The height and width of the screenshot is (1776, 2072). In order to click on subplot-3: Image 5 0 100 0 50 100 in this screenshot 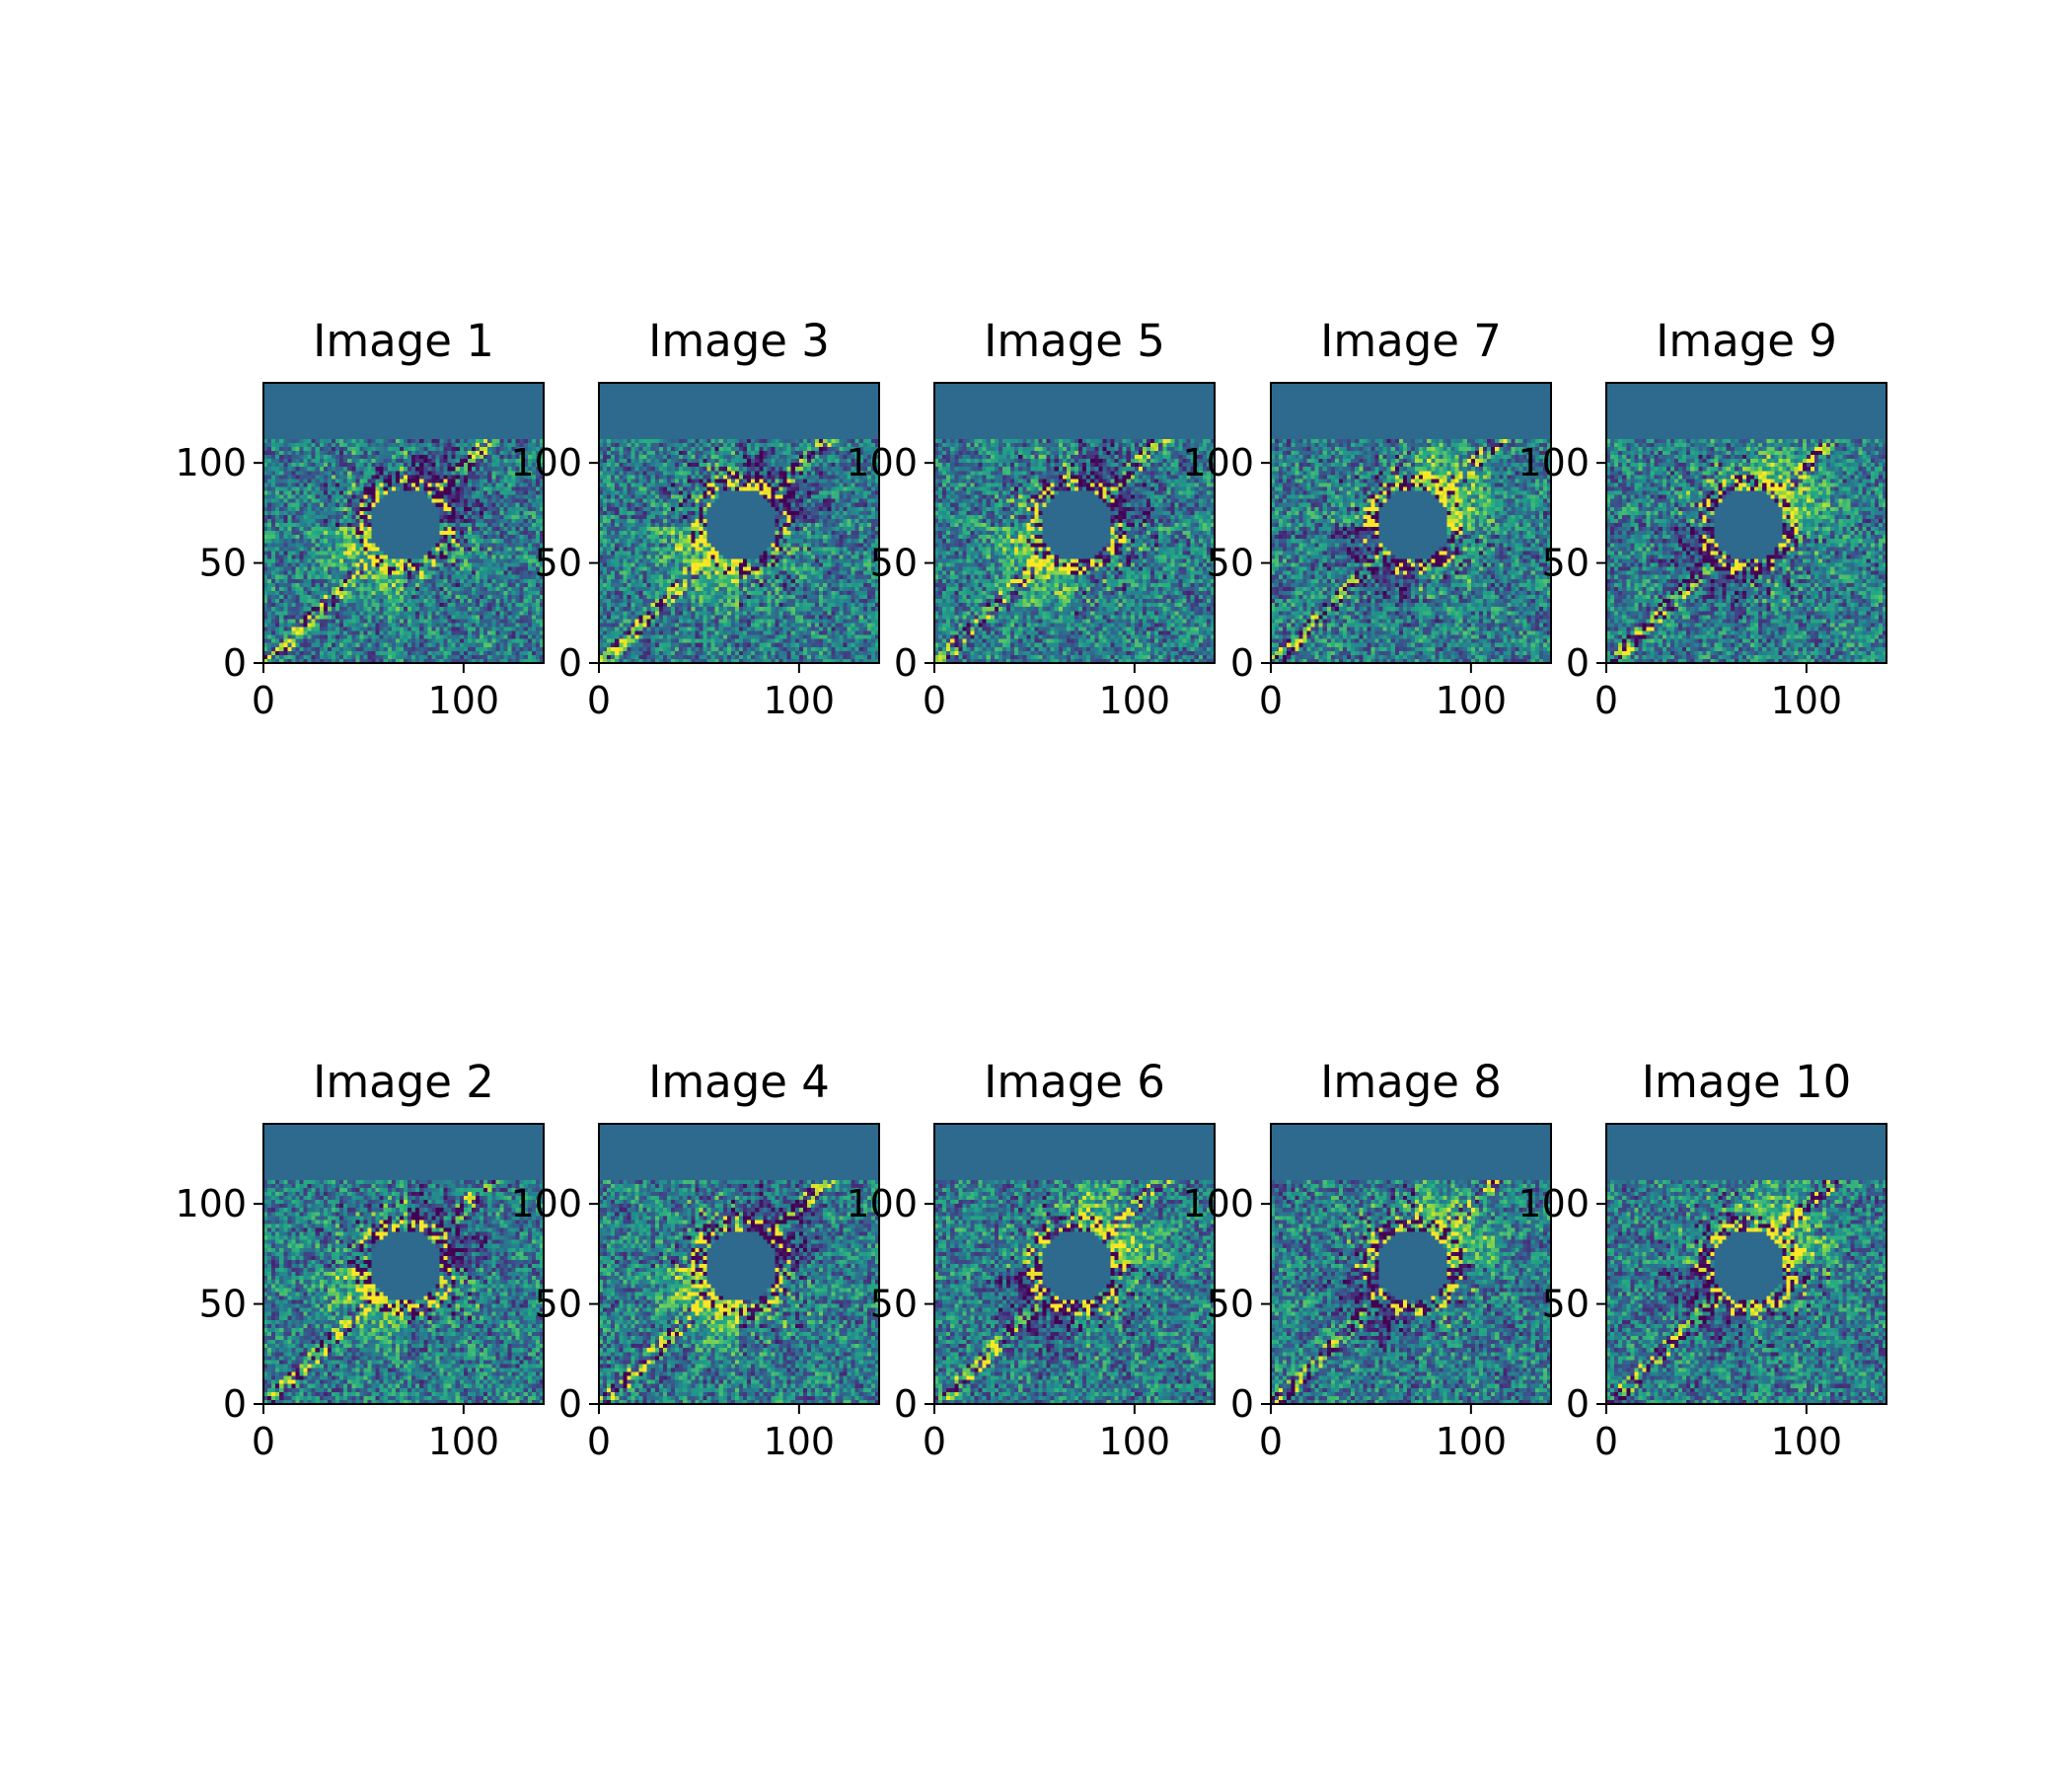, I will do `click(1031, 518)`.